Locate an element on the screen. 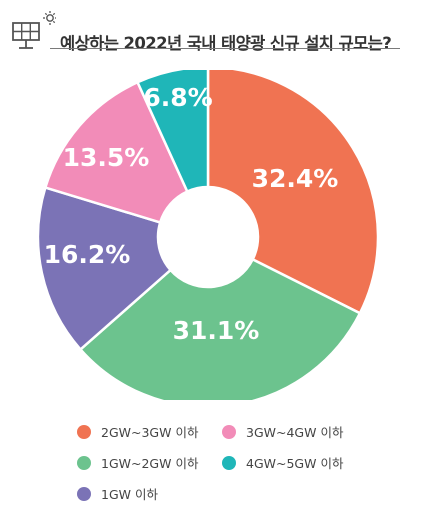 The image size is (428, 513). legend-item-1gw: 1GW 이하 is located at coordinates (117, 493).